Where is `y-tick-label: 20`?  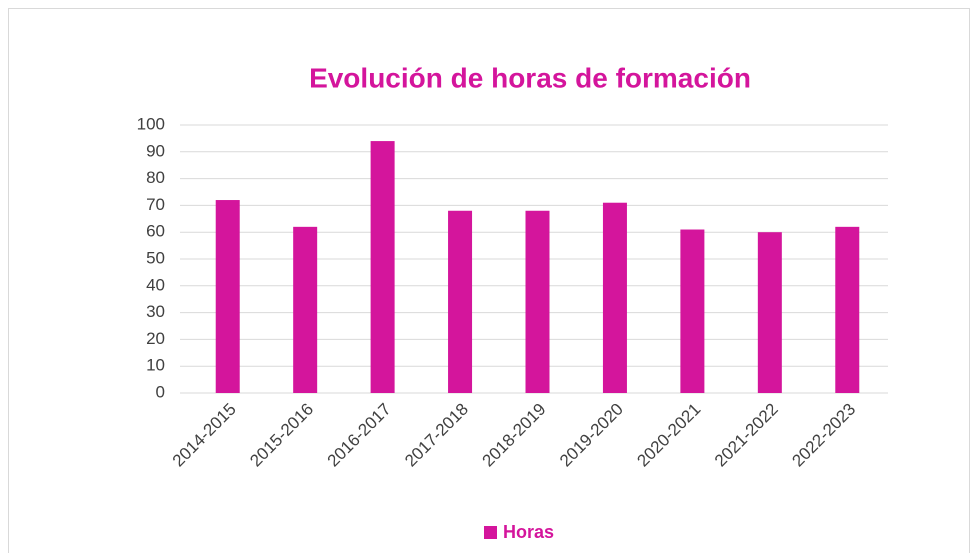 y-tick-label: 20 is located at coordinates (155, 338).